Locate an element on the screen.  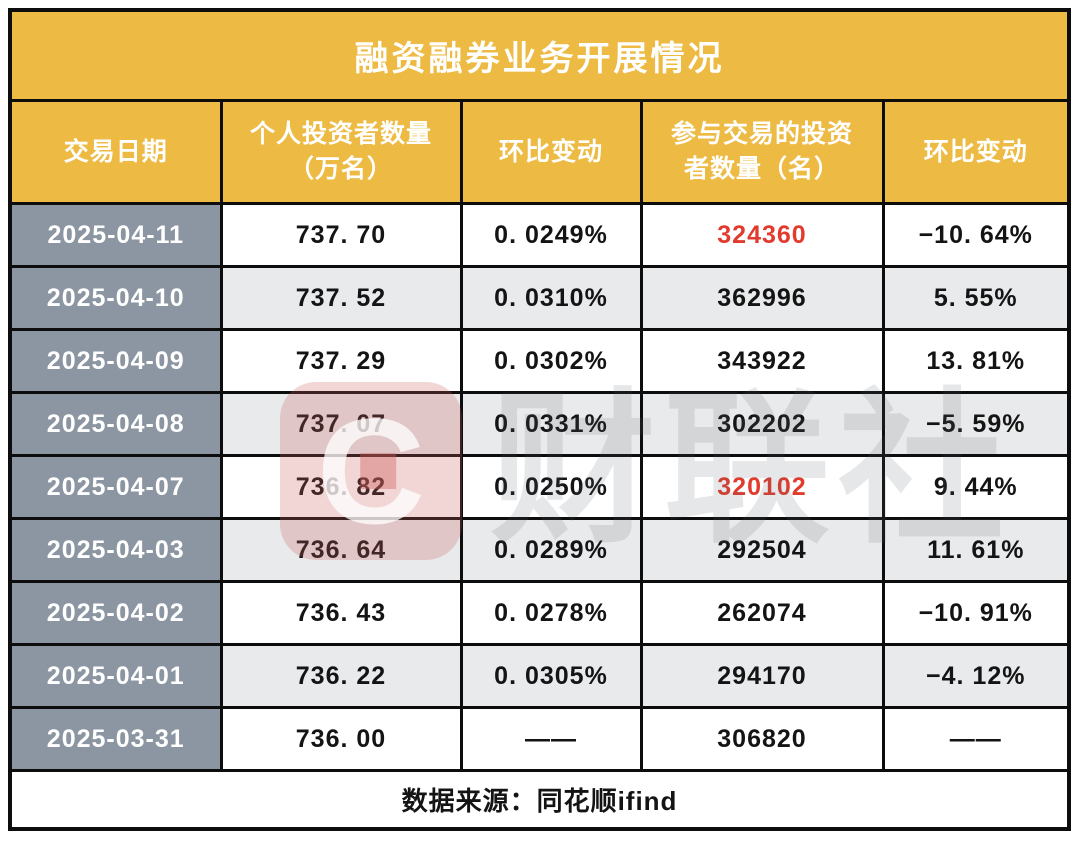
title-row: 融资融券业务开展情况 is located at coordinates (539, 55).